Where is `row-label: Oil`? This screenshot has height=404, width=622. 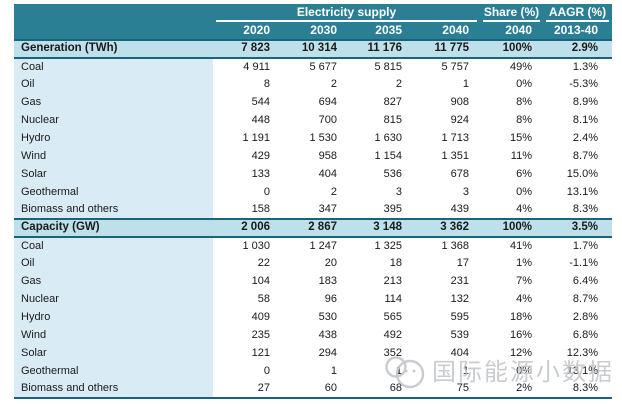
row-label: Oil is located at coordinates (113, 263).